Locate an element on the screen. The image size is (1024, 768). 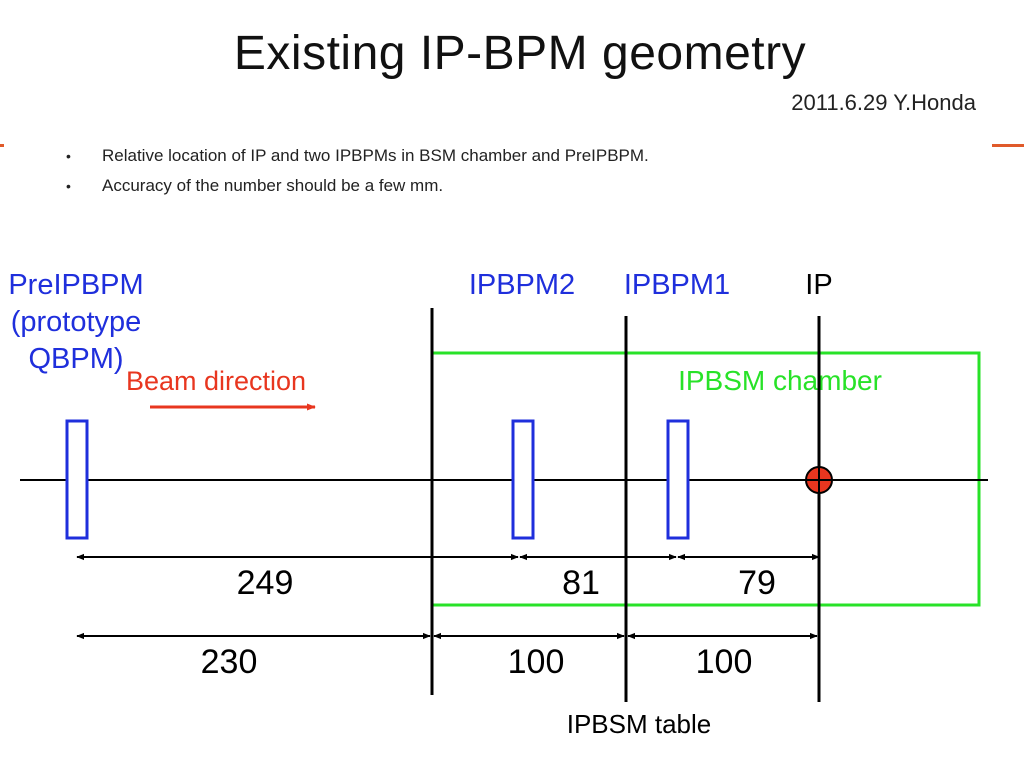
preipbpm-label-line-2: (prototype is located at coordinates (76, 322).